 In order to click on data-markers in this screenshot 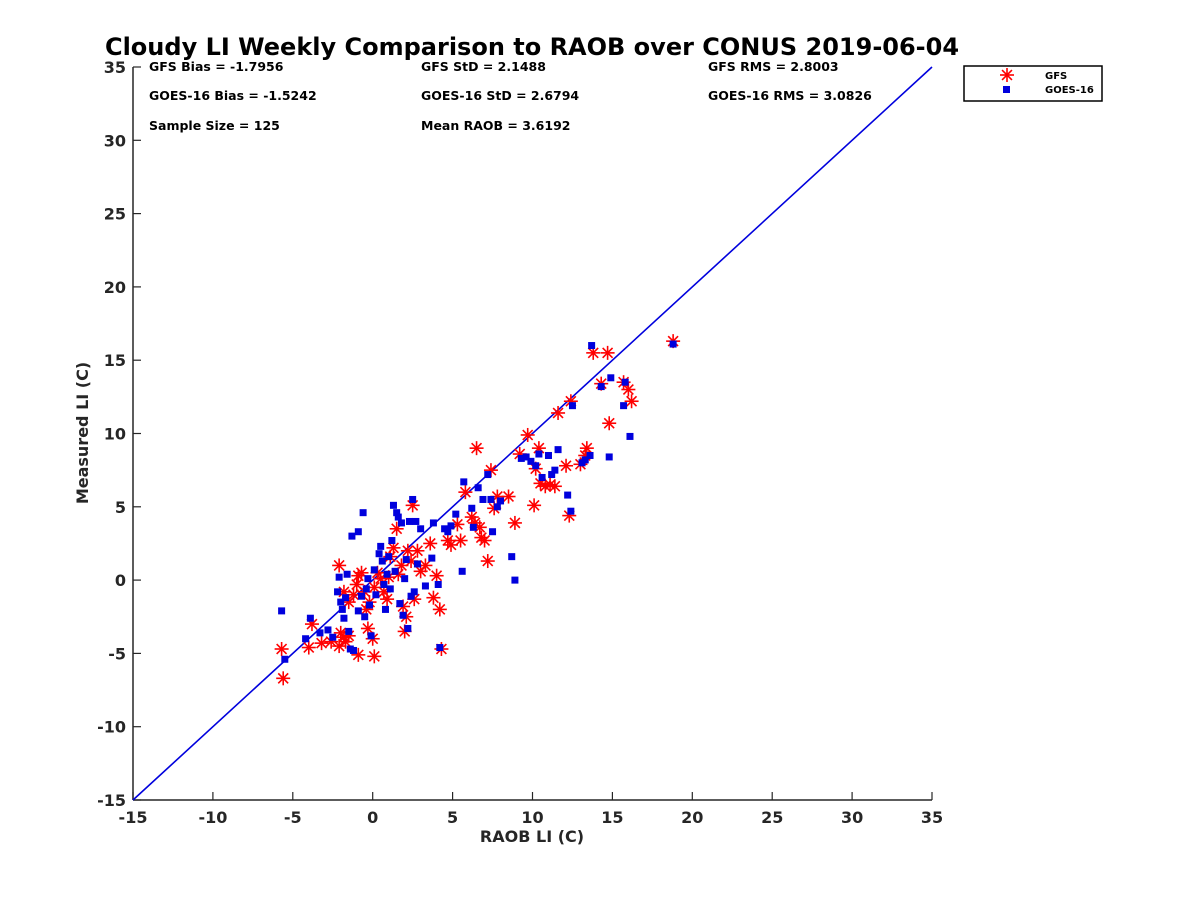, I will do `click(477, 510)`.